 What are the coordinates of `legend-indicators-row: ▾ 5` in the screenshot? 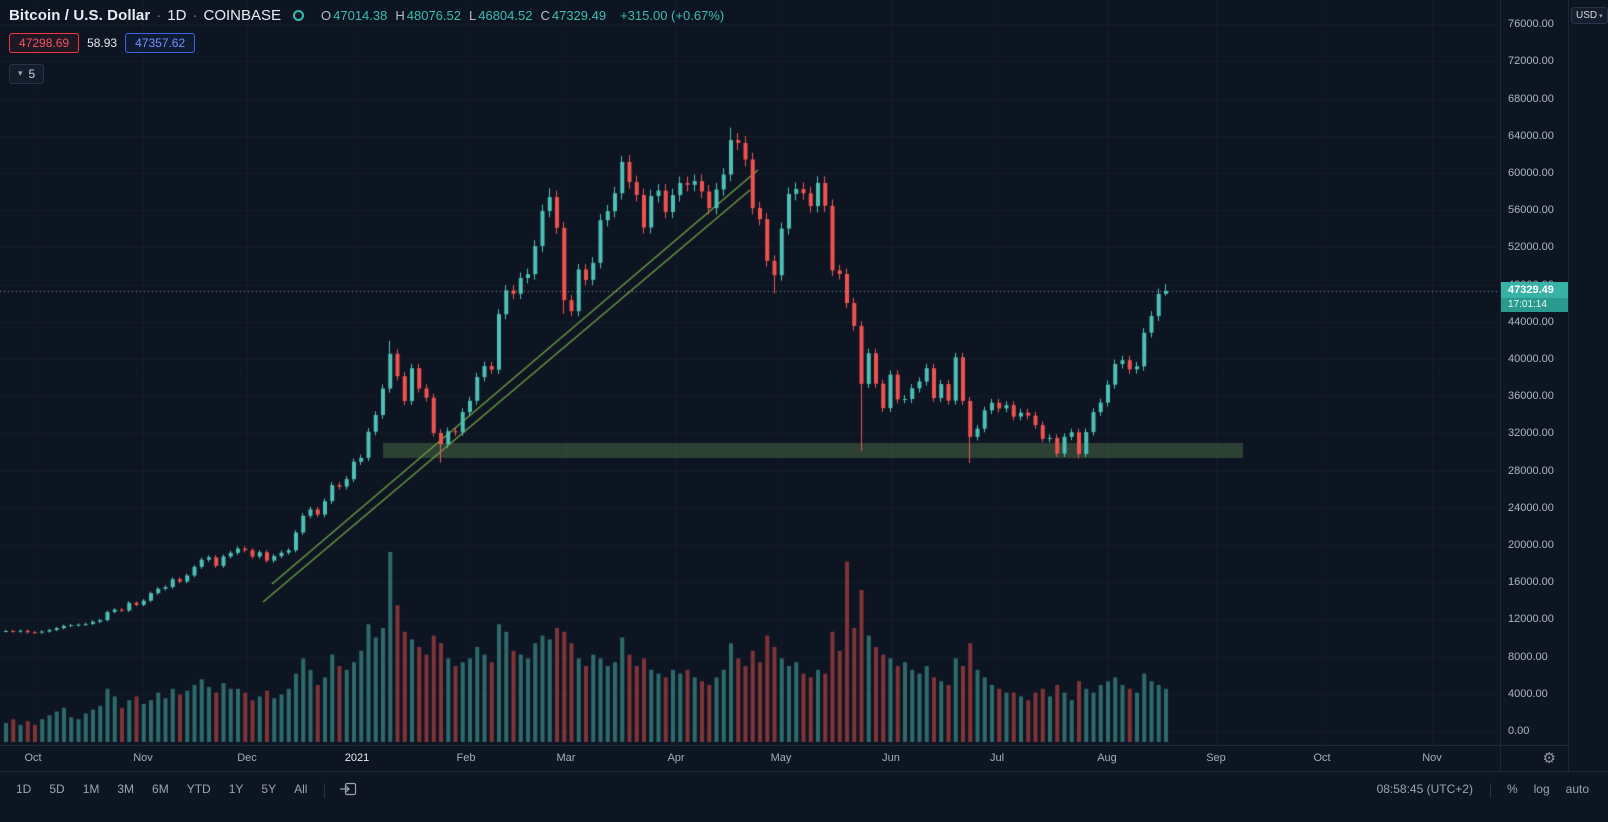 It's located at (366, 73).